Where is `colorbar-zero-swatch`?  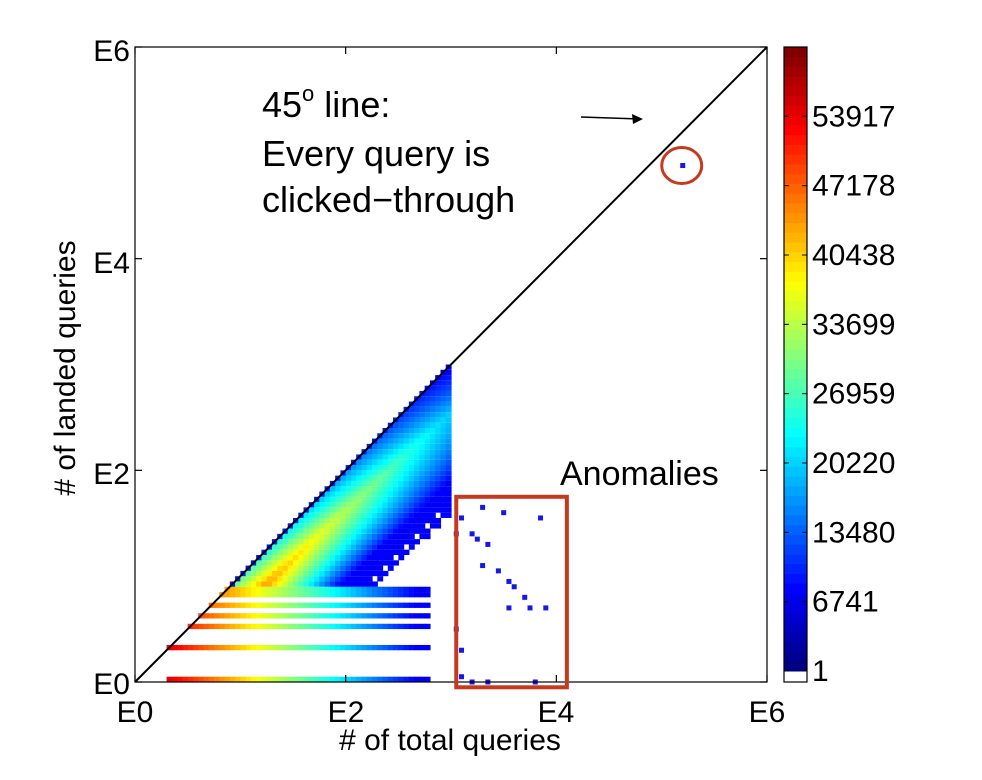
colorbar-zero-swatch is located at coordinates (795, 676).